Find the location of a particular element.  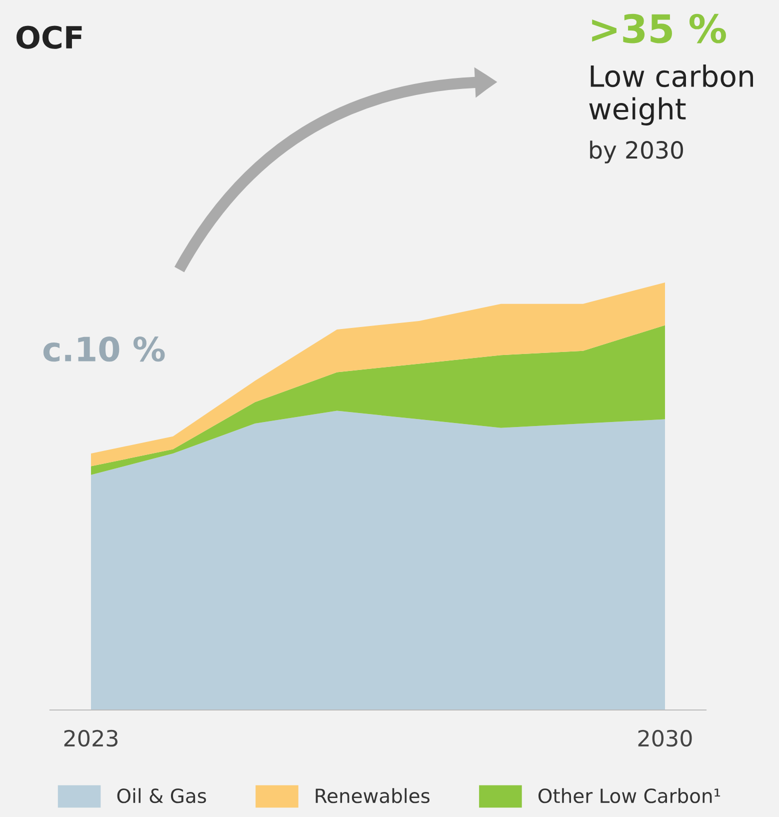

legend-label: Renewables is located at coordinates (373, 796).